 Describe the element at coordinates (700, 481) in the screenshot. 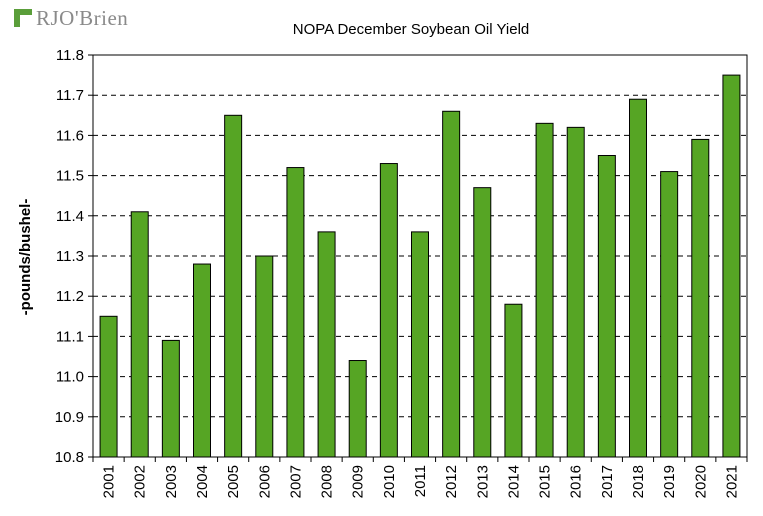

I see `x-tick-label: 2020` at that location.